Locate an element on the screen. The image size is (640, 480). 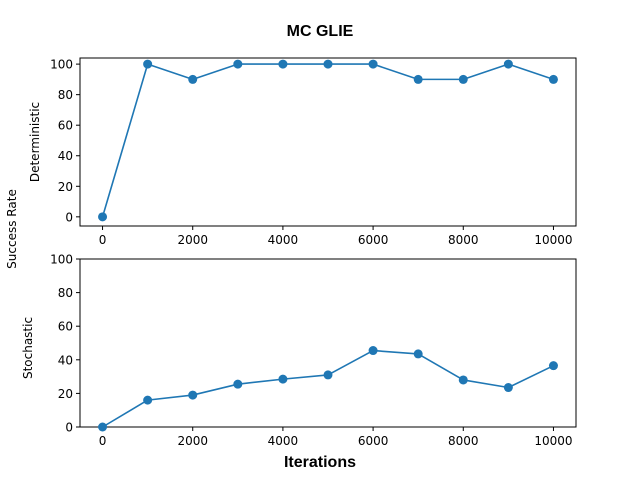
stochastic-x-tick-label: 0 is located at coordinates (103, 441).